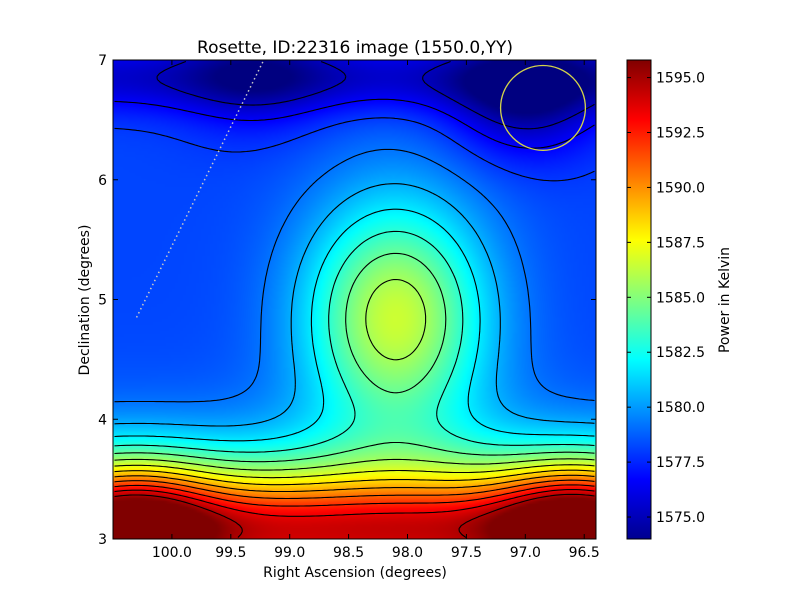  Describe the element at coordinates (355, 573) in the screenshot. I see `x-axis-label: Right Ascension (degrees)` at that location.